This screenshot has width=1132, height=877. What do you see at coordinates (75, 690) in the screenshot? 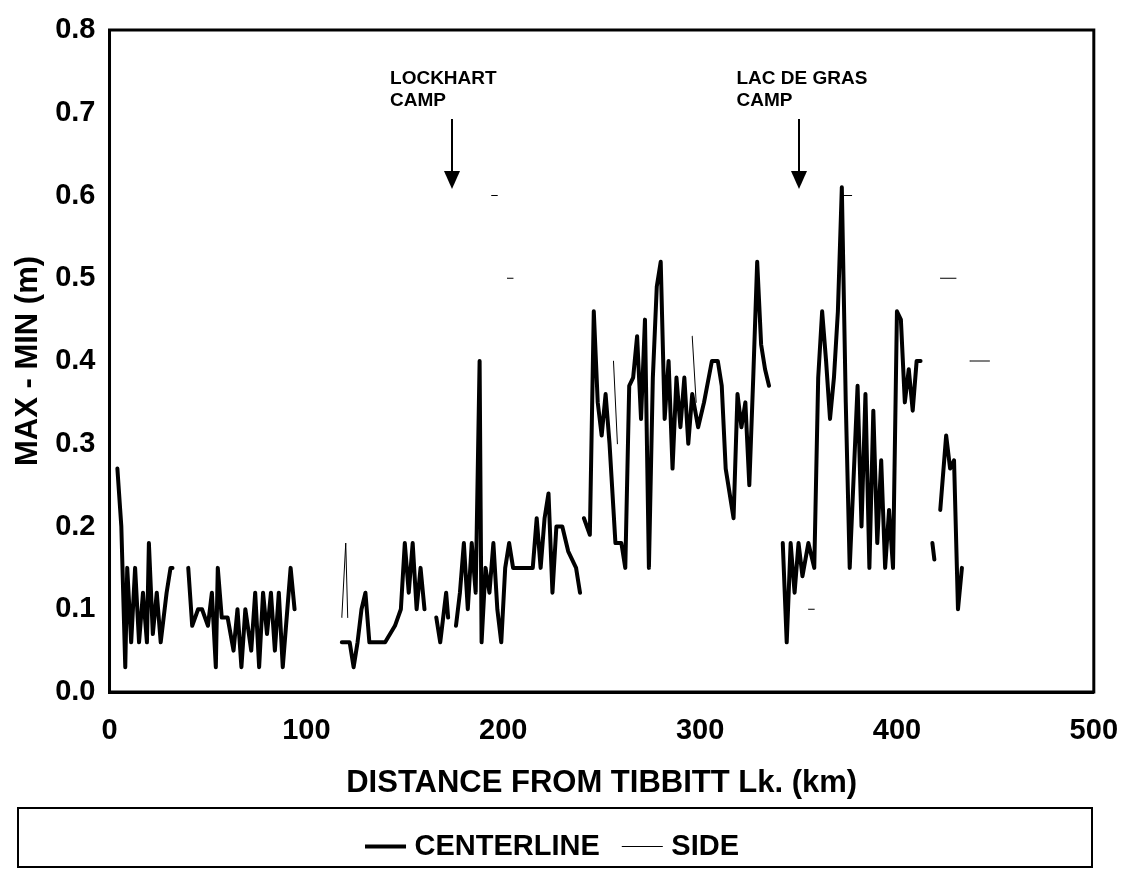
I see `y-tick-label: 0.0` at bounding box center [75, 690].